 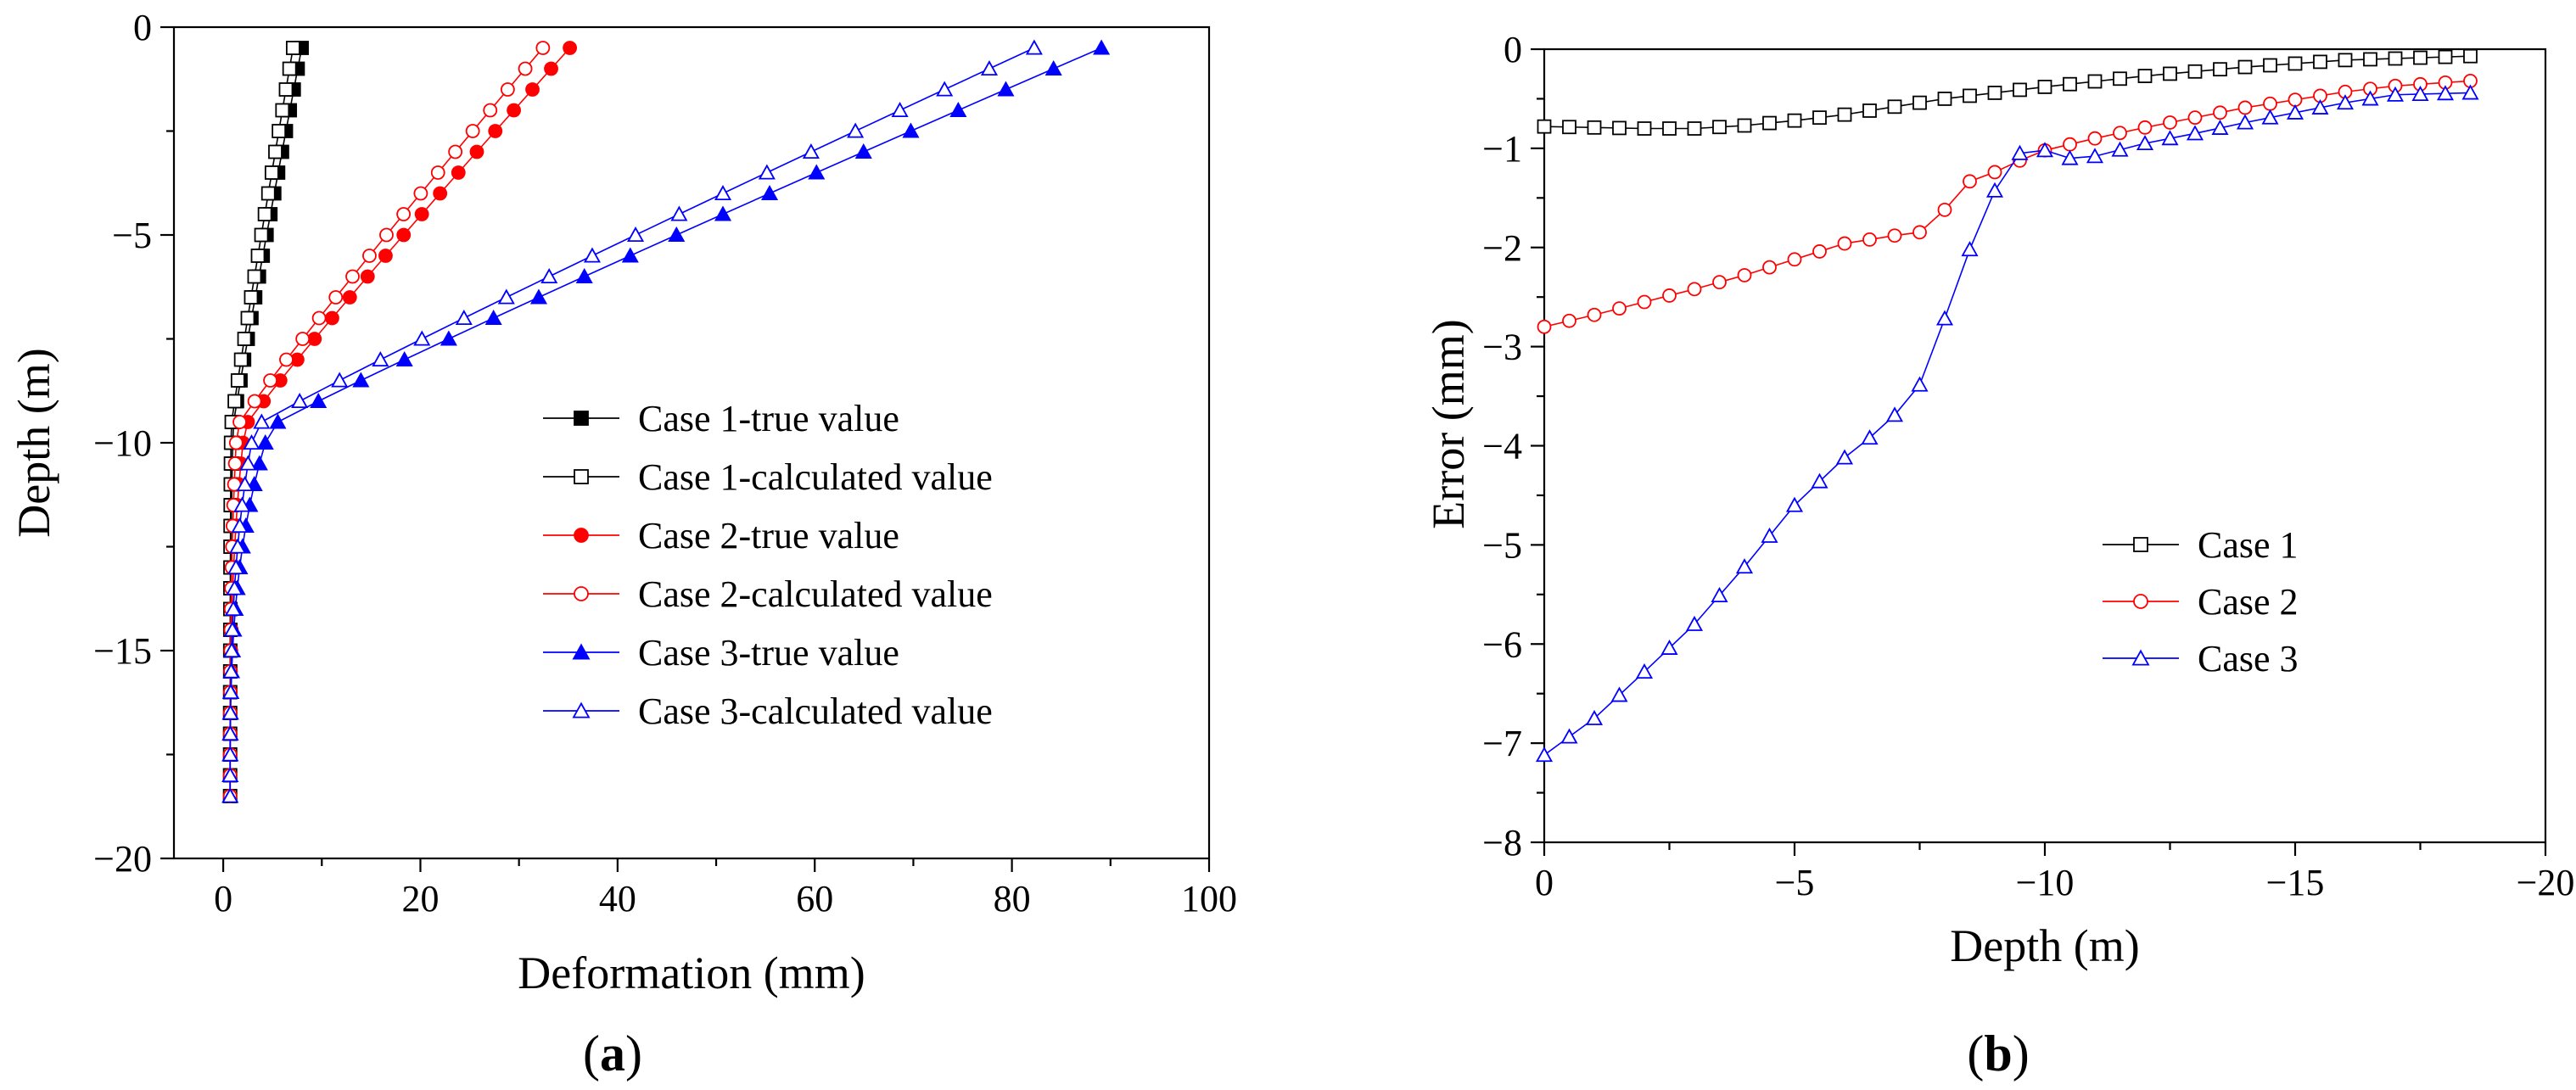 What do you see at coordinates (1502, 446) in the screenshot?
I see `b-y-tick-label: −4` at bounding box center [1502, 446].